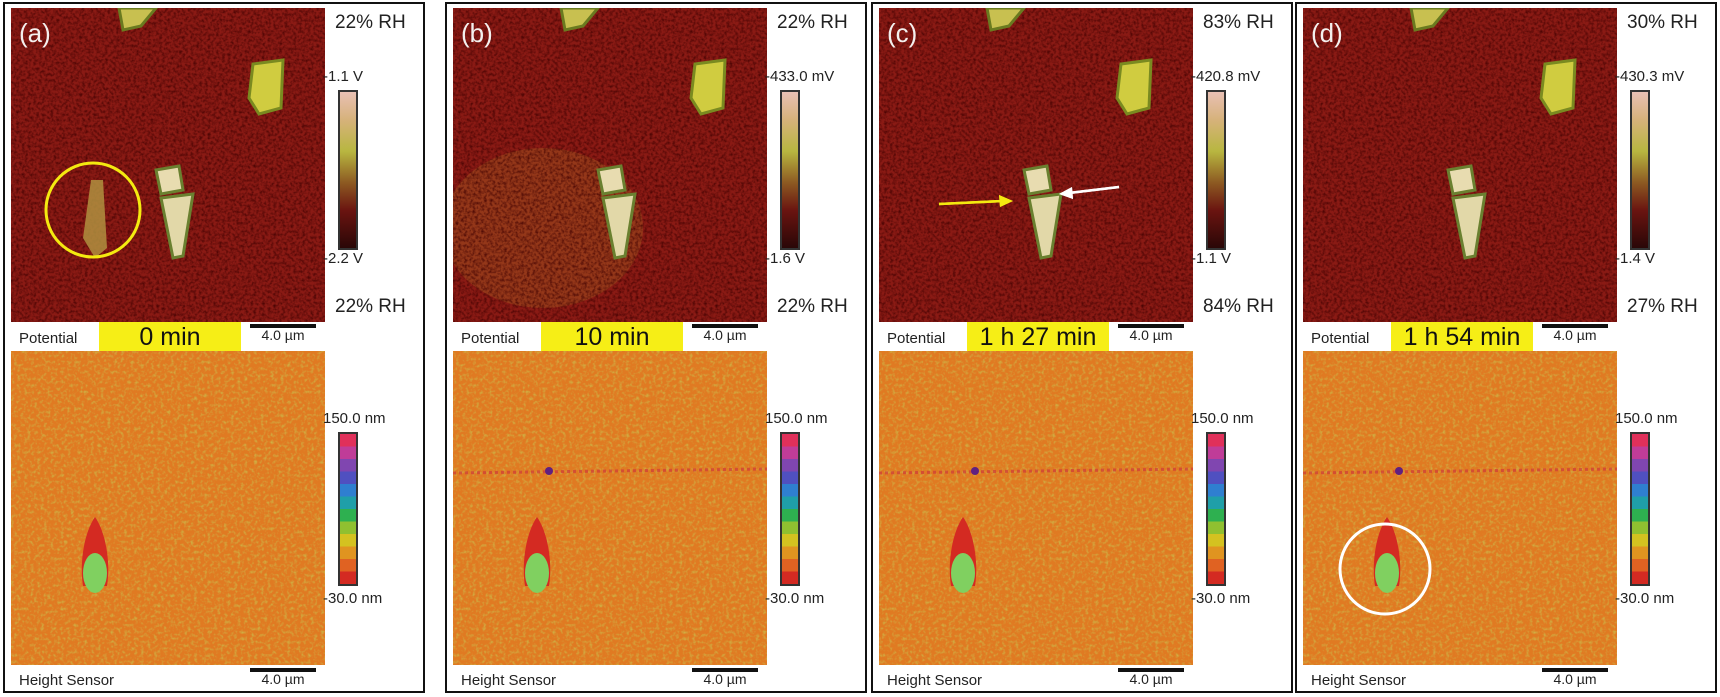  Describe the element at coordinates (1029, 196) in the screenshot. I see `arrow-annotations` at that location.